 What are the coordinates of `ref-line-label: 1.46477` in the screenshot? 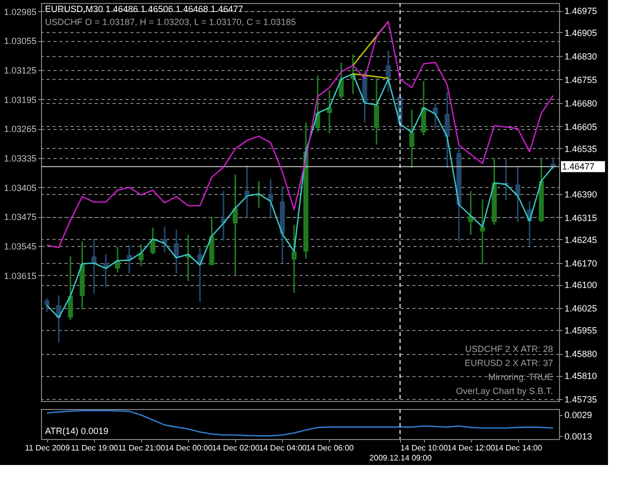 It's located at (578, 167).